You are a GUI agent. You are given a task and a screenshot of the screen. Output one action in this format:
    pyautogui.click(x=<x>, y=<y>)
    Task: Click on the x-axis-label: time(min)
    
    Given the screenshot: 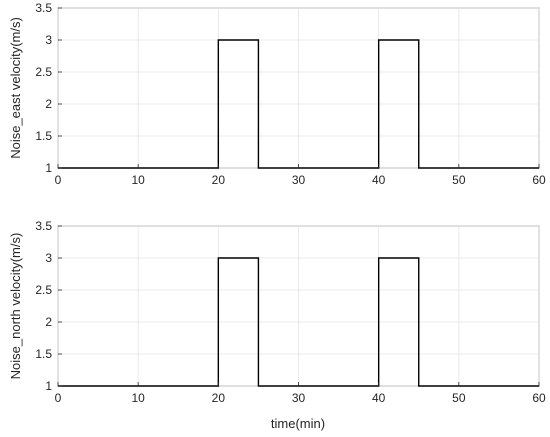 What is the action you would take?
    pyautogui.click(x=298, y=423)
    